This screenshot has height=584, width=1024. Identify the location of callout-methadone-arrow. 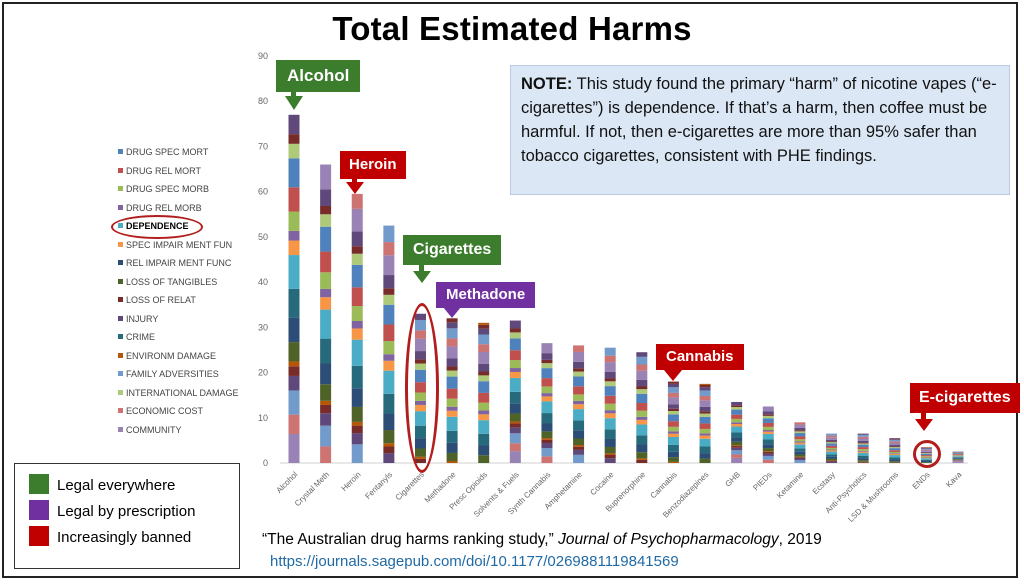
(452, 312).